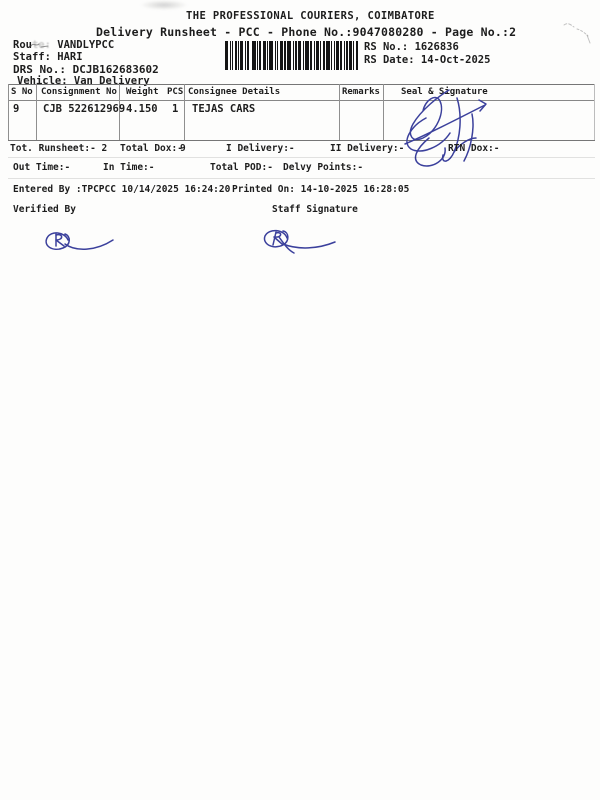  What do you see at coordinates (42, 167) in the screenshot?
I see `out-time: Out Time:-` at bounding box center [42, 167].